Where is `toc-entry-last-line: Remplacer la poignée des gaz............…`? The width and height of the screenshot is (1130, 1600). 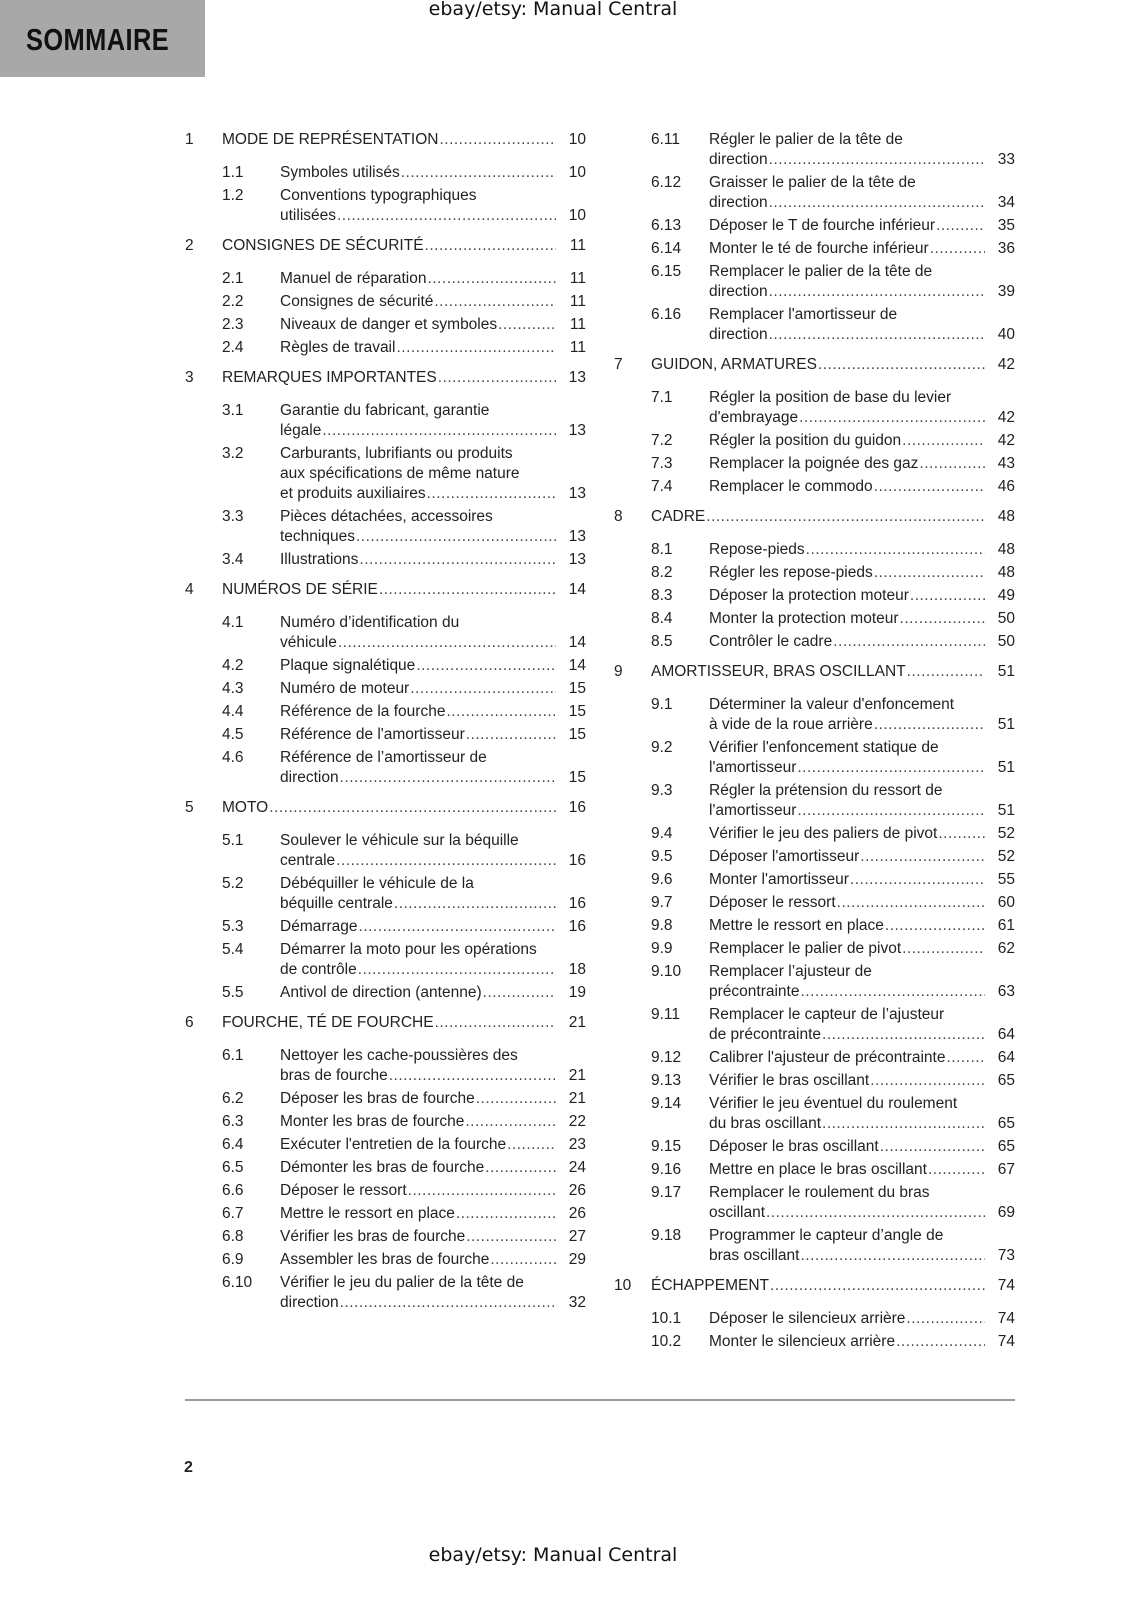
toc-entry-last-line: Remplacer la poignée des gaz............… is located at coordinates (862, 464).